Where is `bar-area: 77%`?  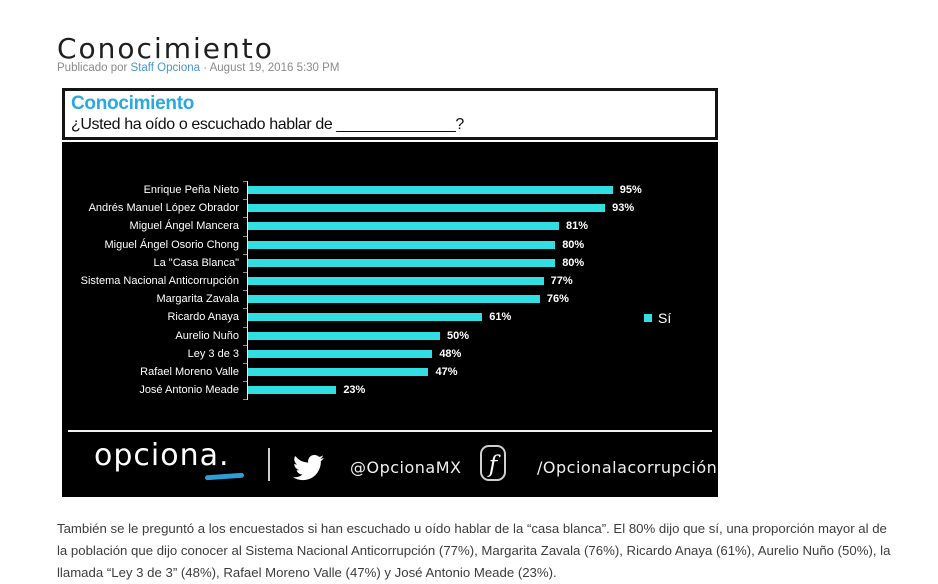
bar-area: 77% is located at coordinates (410, 281).